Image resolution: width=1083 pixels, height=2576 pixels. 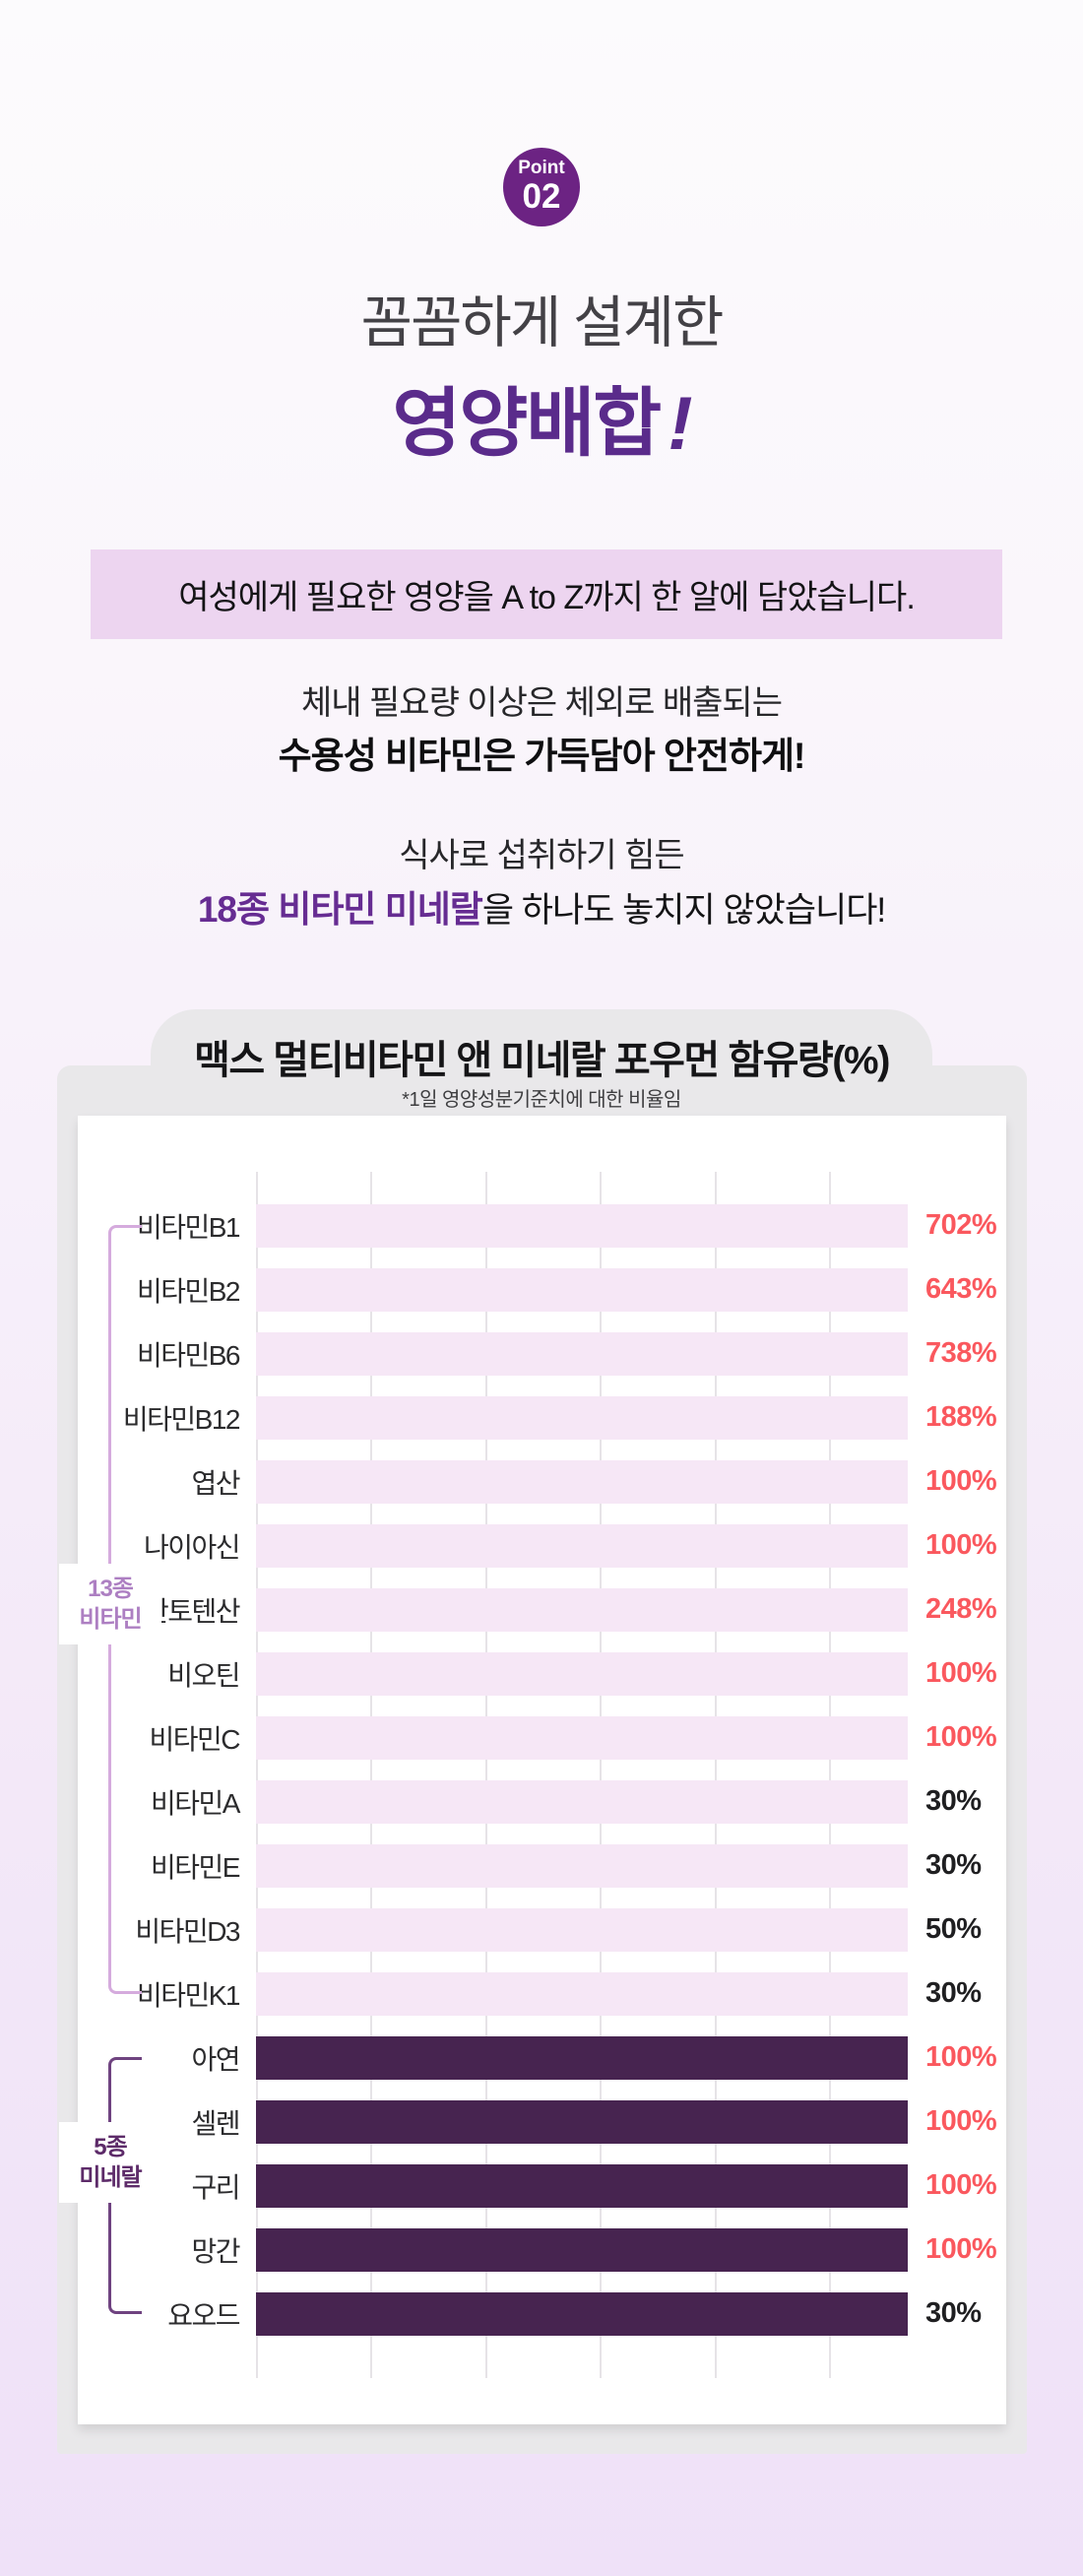 What do you see at coordinates (215, 1483) in the screenshot?
I see `row-label: 엽산` at bounding box center [215, 1483].